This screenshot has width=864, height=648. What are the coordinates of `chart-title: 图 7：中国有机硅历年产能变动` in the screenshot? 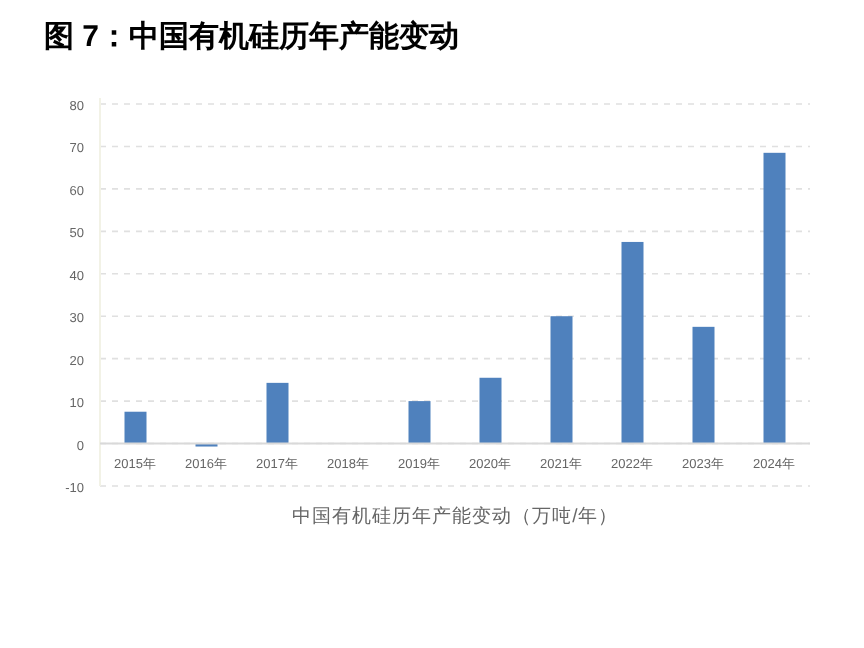 It's located at (252, 36).